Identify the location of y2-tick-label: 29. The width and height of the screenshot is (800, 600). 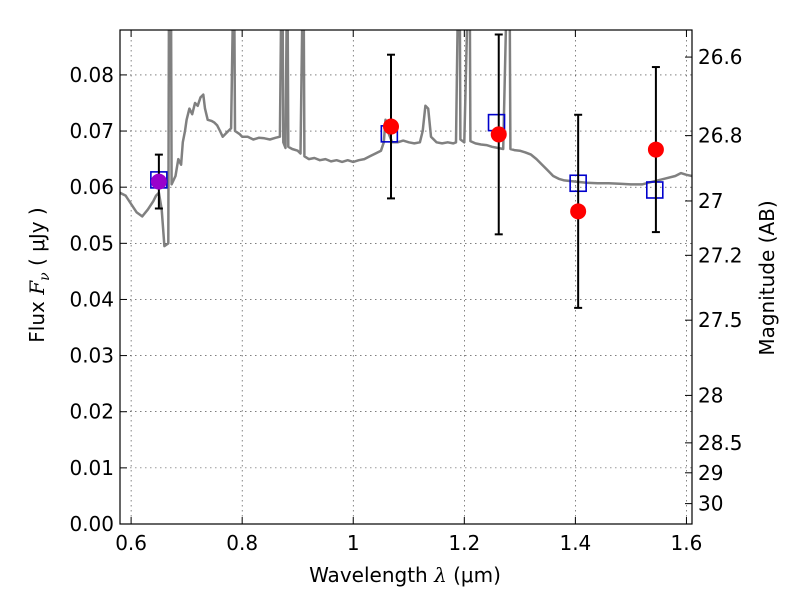
(710, 473).